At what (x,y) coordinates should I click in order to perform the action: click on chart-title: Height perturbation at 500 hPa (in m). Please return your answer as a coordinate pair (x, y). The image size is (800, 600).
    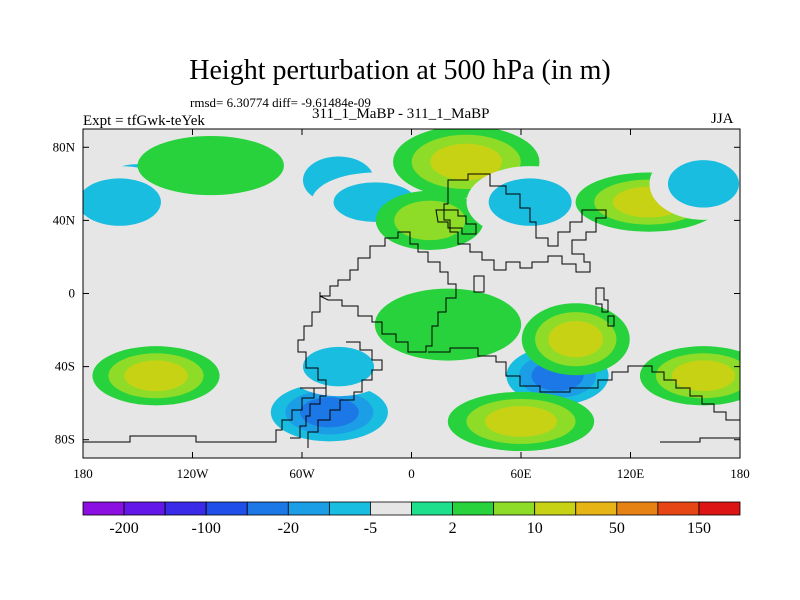
    Looking at the image, I should click on (400, 70).